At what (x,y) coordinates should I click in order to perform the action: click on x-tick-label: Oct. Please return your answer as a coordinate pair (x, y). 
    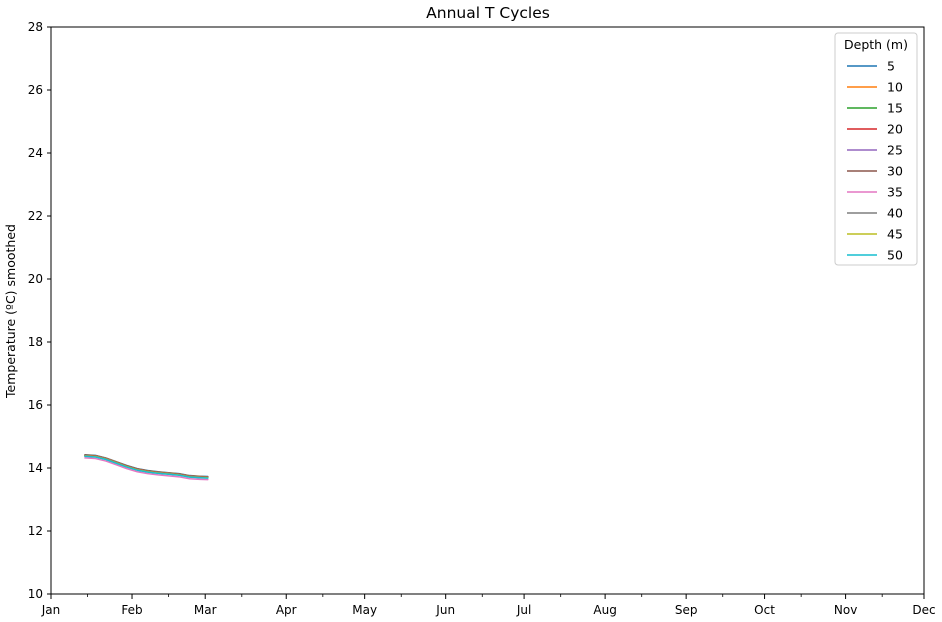
    Looking at the image, I should click on (764, 610).